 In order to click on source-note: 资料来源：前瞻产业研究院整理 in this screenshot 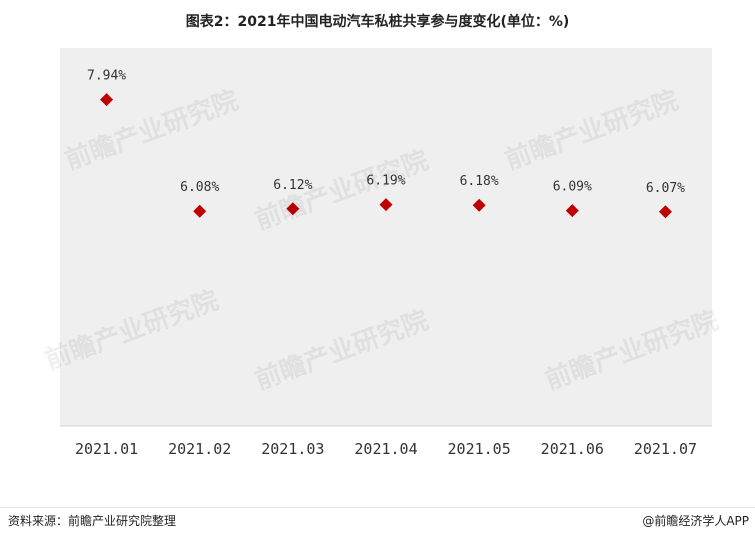, I will do `click(92, 521)`.